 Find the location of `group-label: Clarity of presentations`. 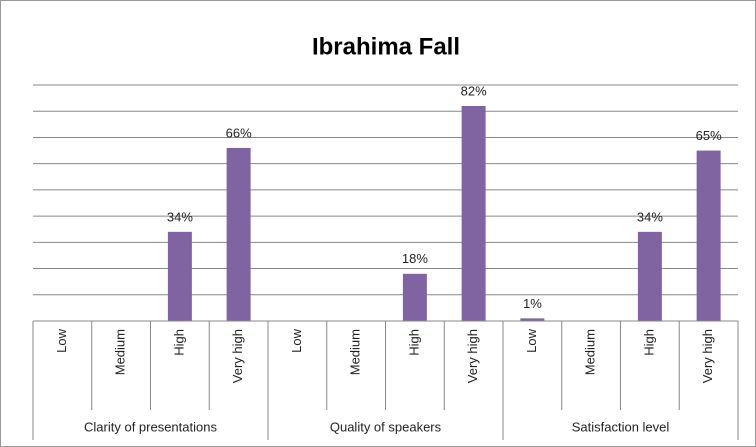

group-label: Clarity of presentations is located at coordinates (150, 426).